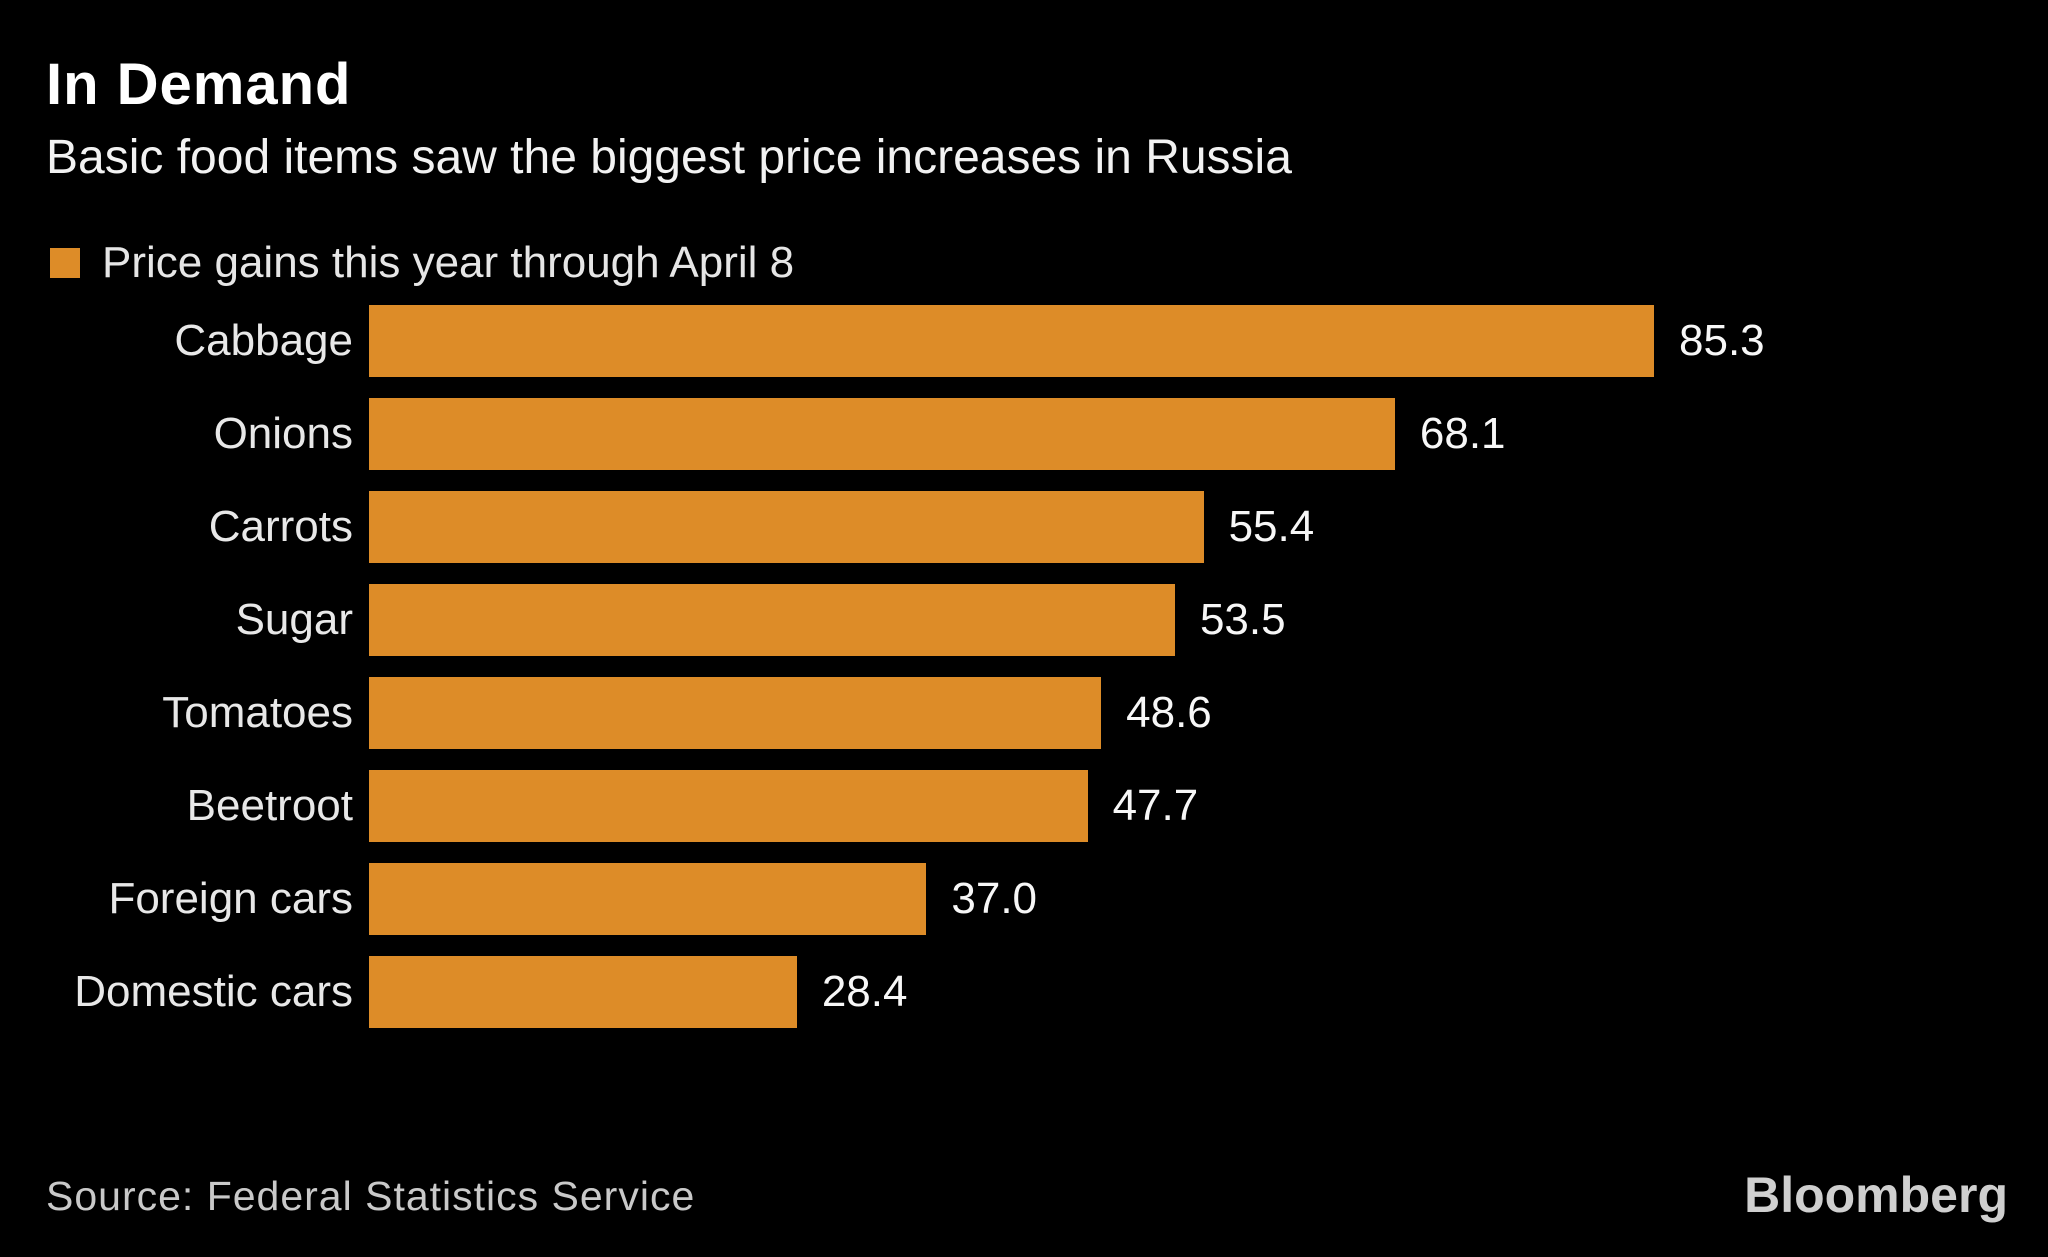  Describe the element at coordinates (280, 526) in the screenshot. I see `category-label: Carrots` at that location.